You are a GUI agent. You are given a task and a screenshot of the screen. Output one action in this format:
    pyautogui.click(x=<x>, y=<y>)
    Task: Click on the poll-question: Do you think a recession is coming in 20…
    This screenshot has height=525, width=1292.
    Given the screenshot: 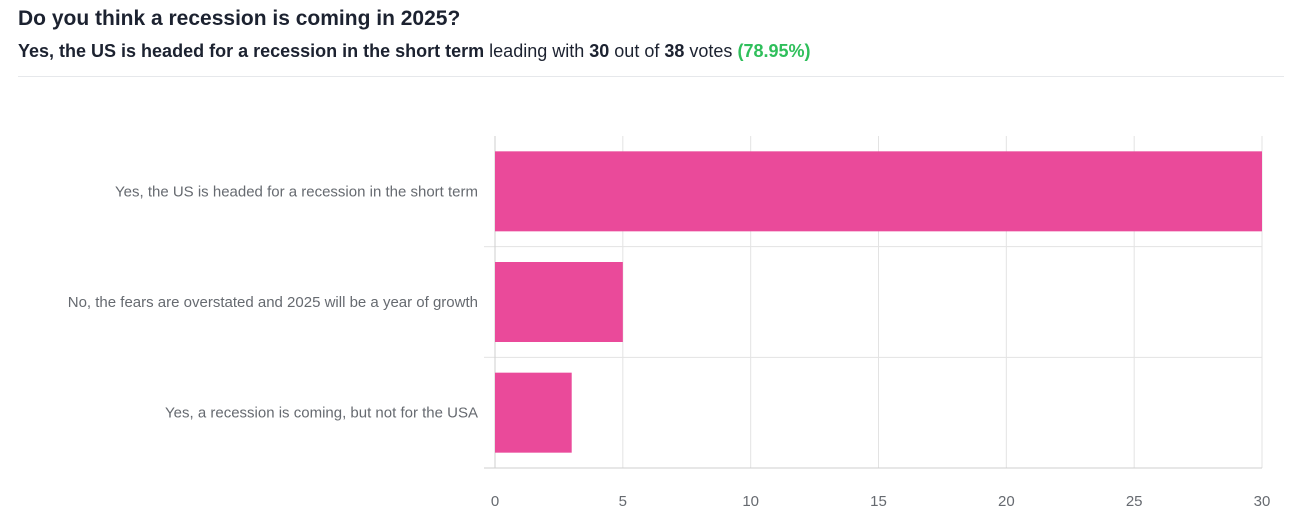 What is the action you would take?
    pyautogui.click(x=239, y=18)
    